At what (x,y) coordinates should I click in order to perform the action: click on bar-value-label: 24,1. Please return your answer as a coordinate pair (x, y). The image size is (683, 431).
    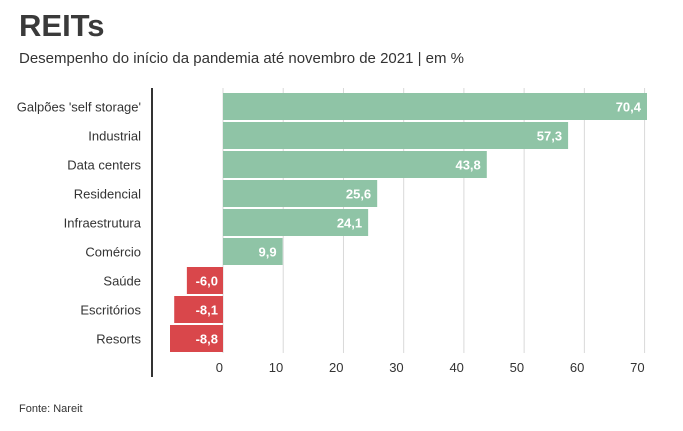
    Looking at the image, I should click on (349, 223).